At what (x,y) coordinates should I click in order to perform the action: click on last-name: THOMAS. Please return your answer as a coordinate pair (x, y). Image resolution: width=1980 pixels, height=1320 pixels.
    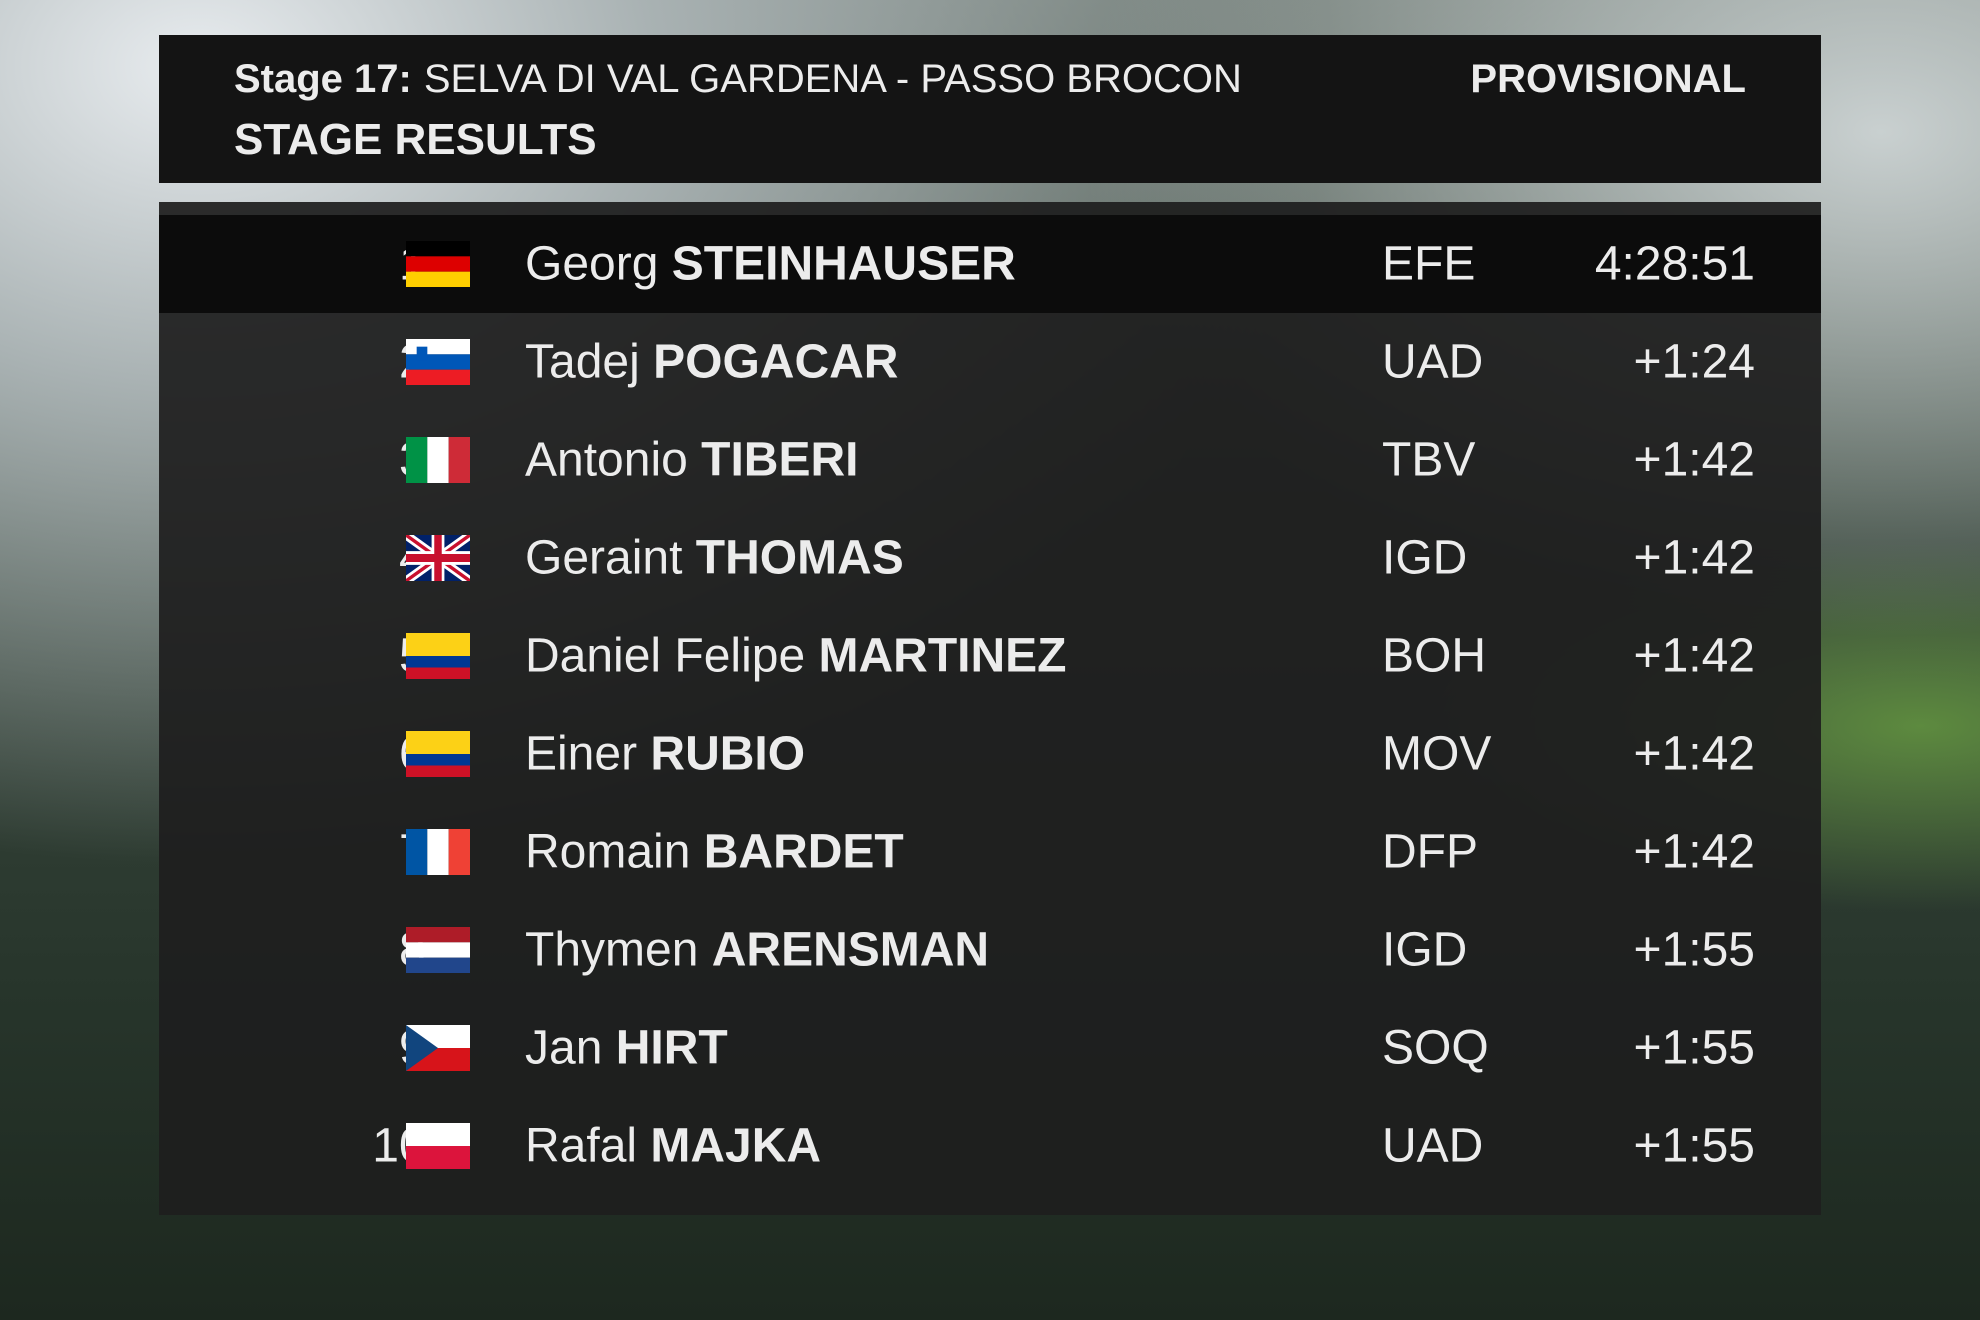
    Looking at the image, I should click on (799, 558).